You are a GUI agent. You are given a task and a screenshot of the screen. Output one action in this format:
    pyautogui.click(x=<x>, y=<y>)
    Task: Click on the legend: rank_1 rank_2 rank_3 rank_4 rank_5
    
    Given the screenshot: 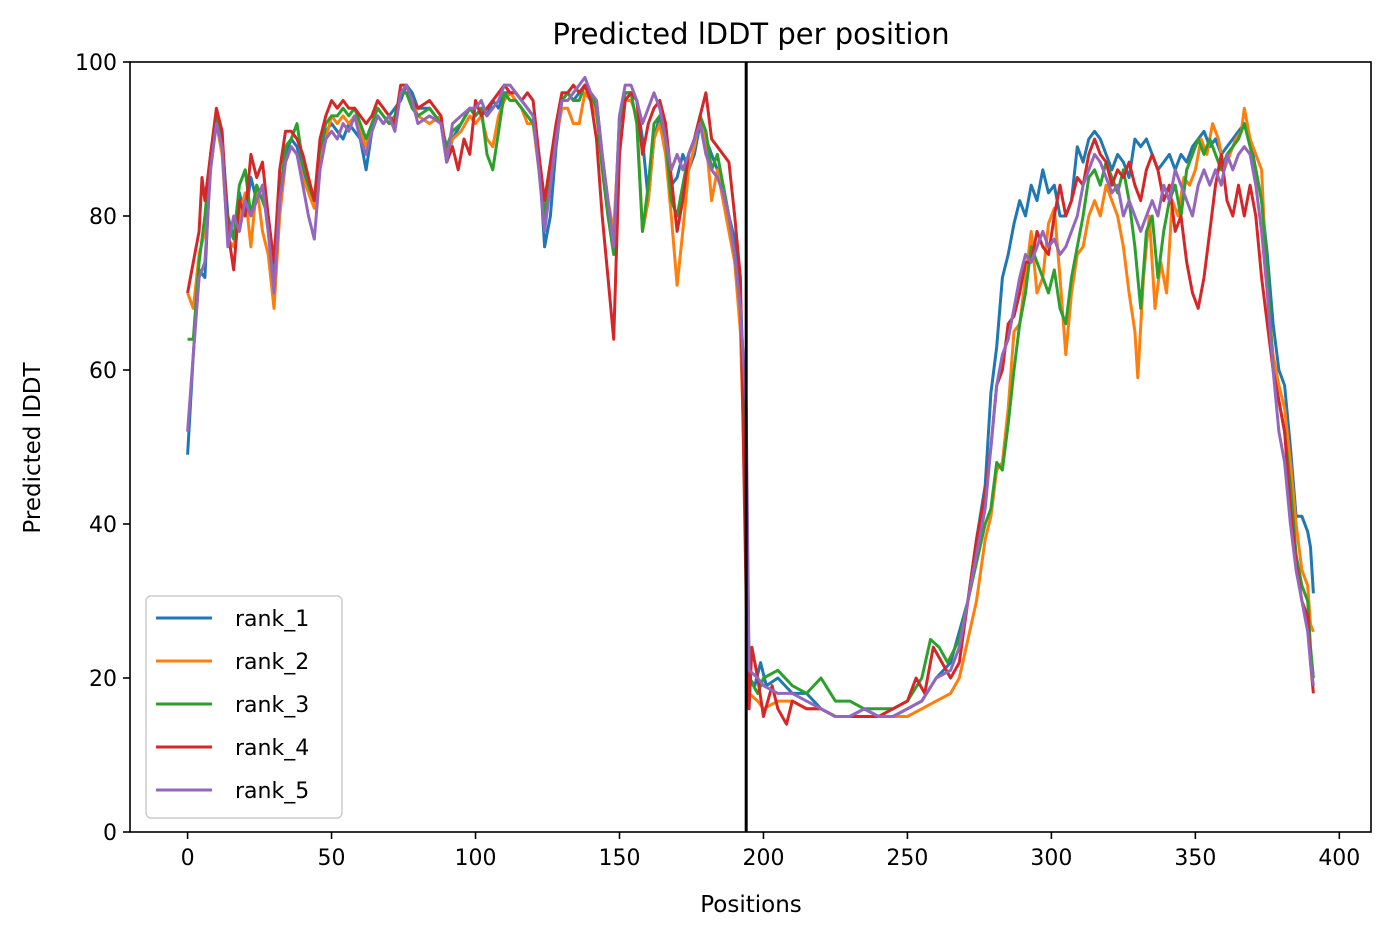 What is the action you would take?
    pyautogui.click(x=244, y=707)
    